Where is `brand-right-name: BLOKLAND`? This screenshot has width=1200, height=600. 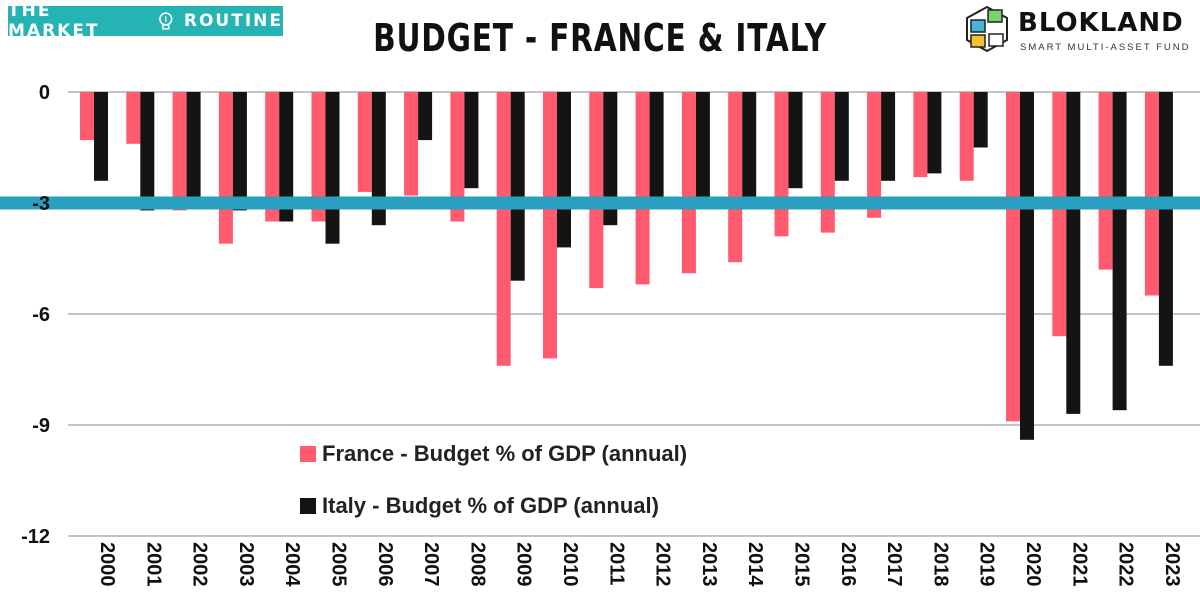
brand-right-name: BLOKLAND is located at coordinates (1101, 23).